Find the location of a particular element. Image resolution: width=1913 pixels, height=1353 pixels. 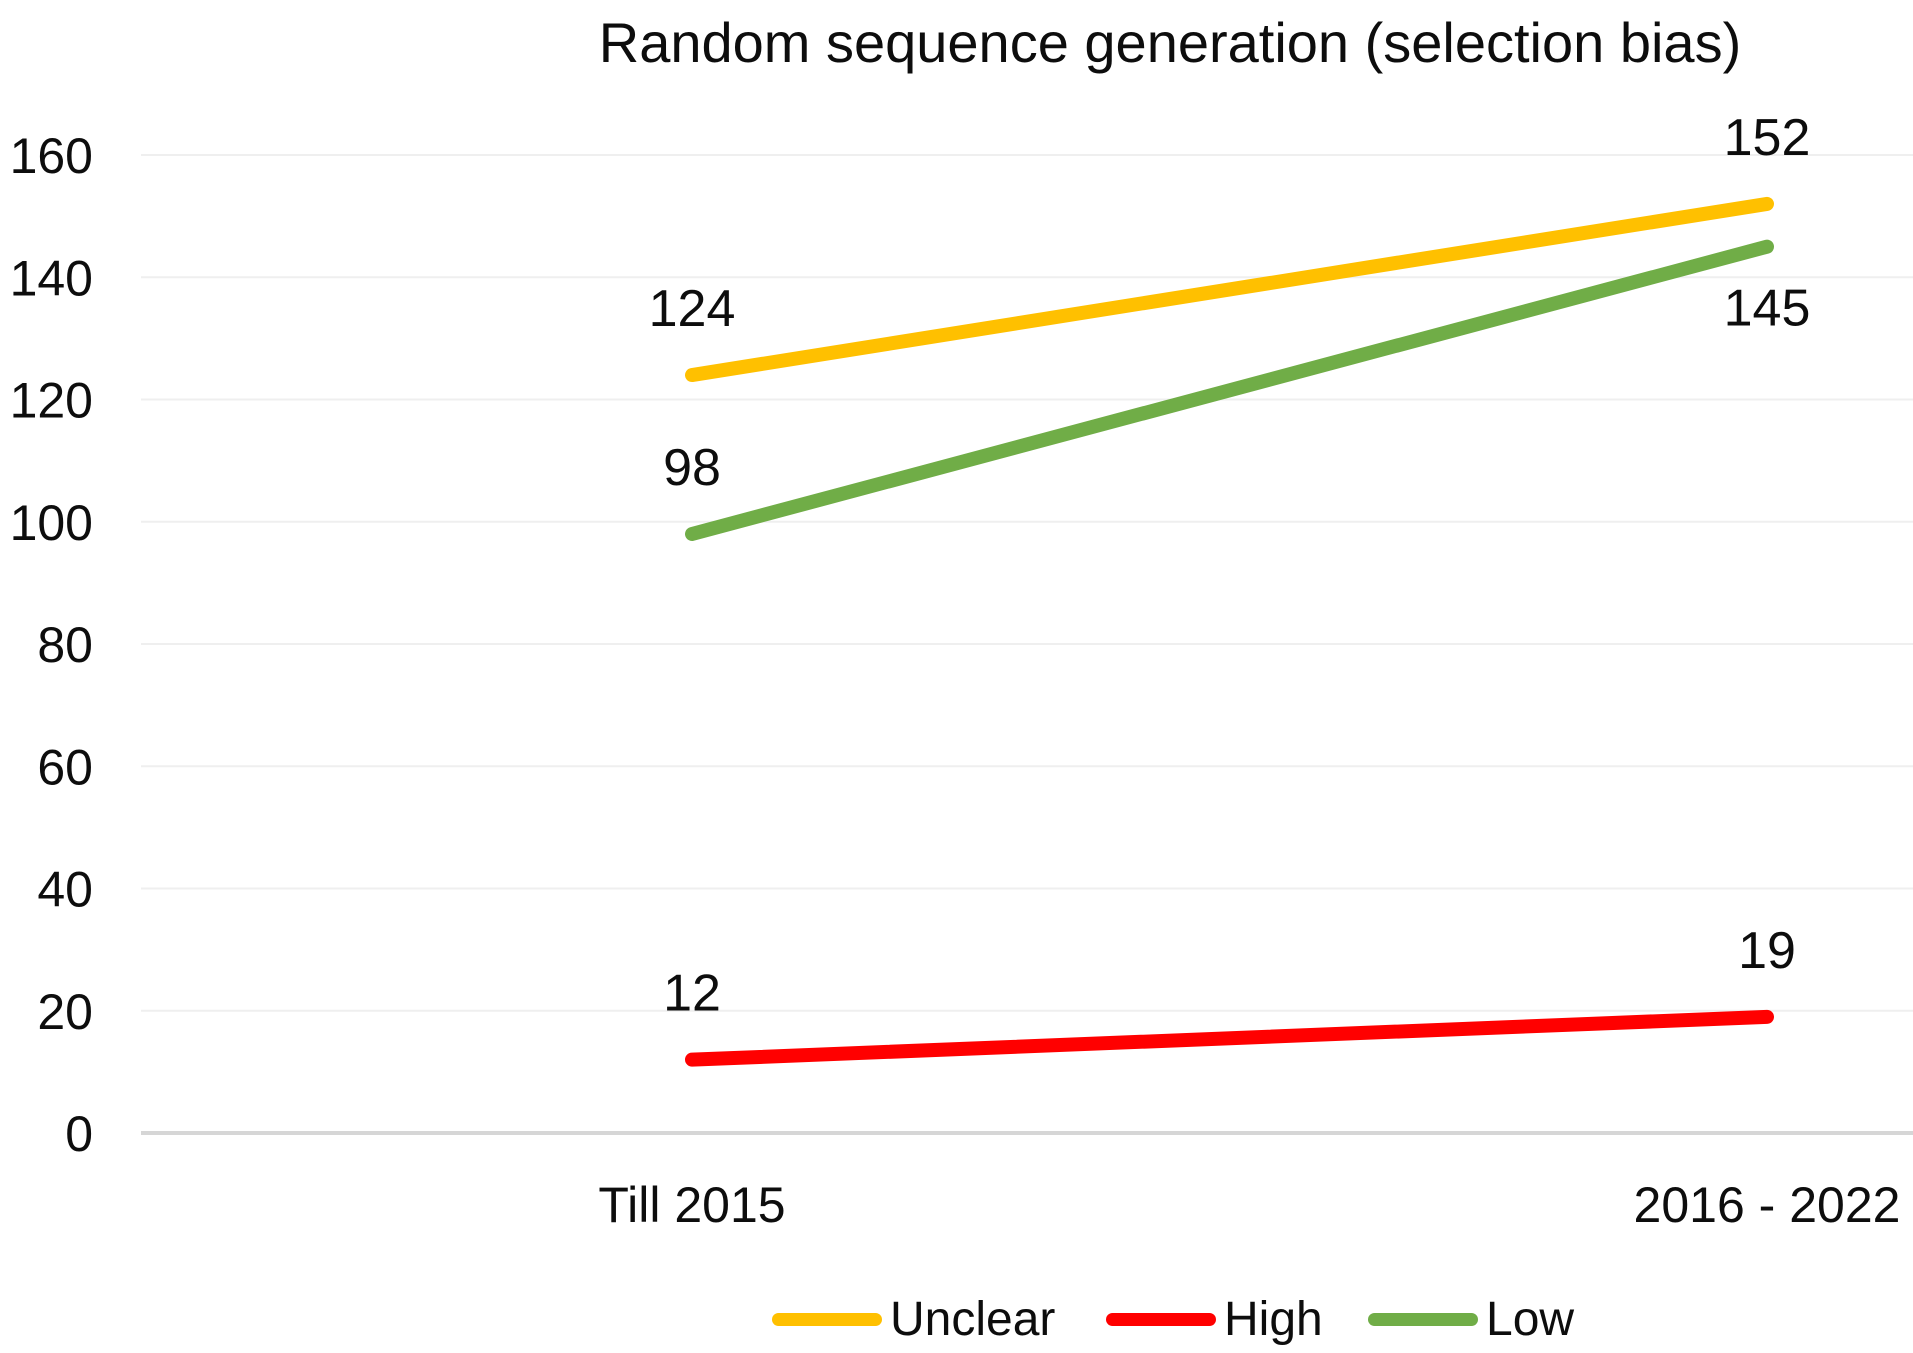

data-label-high-0: 12 is located at coordinates (692, 994).